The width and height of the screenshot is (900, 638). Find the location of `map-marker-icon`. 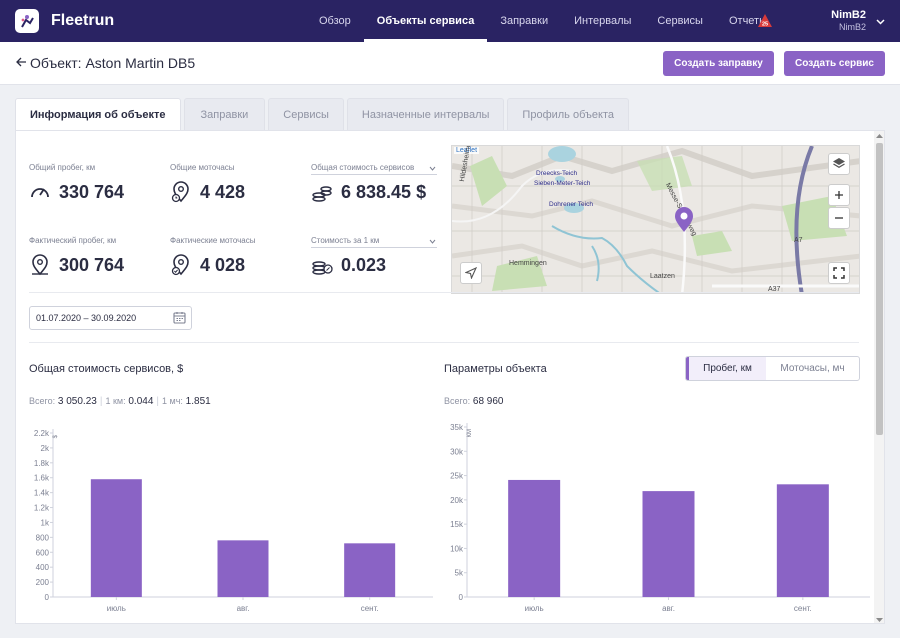

map-marker-icon is located at coordinates (684, 220).